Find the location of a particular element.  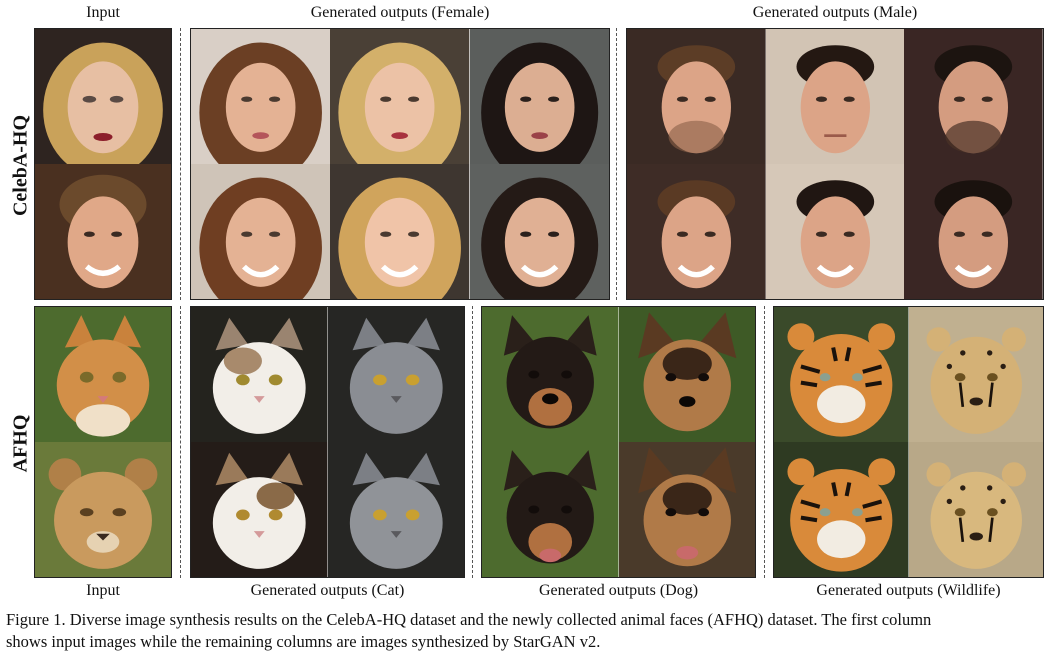

row-label-afhq: AFHQ is located at coordinates (20, 443).